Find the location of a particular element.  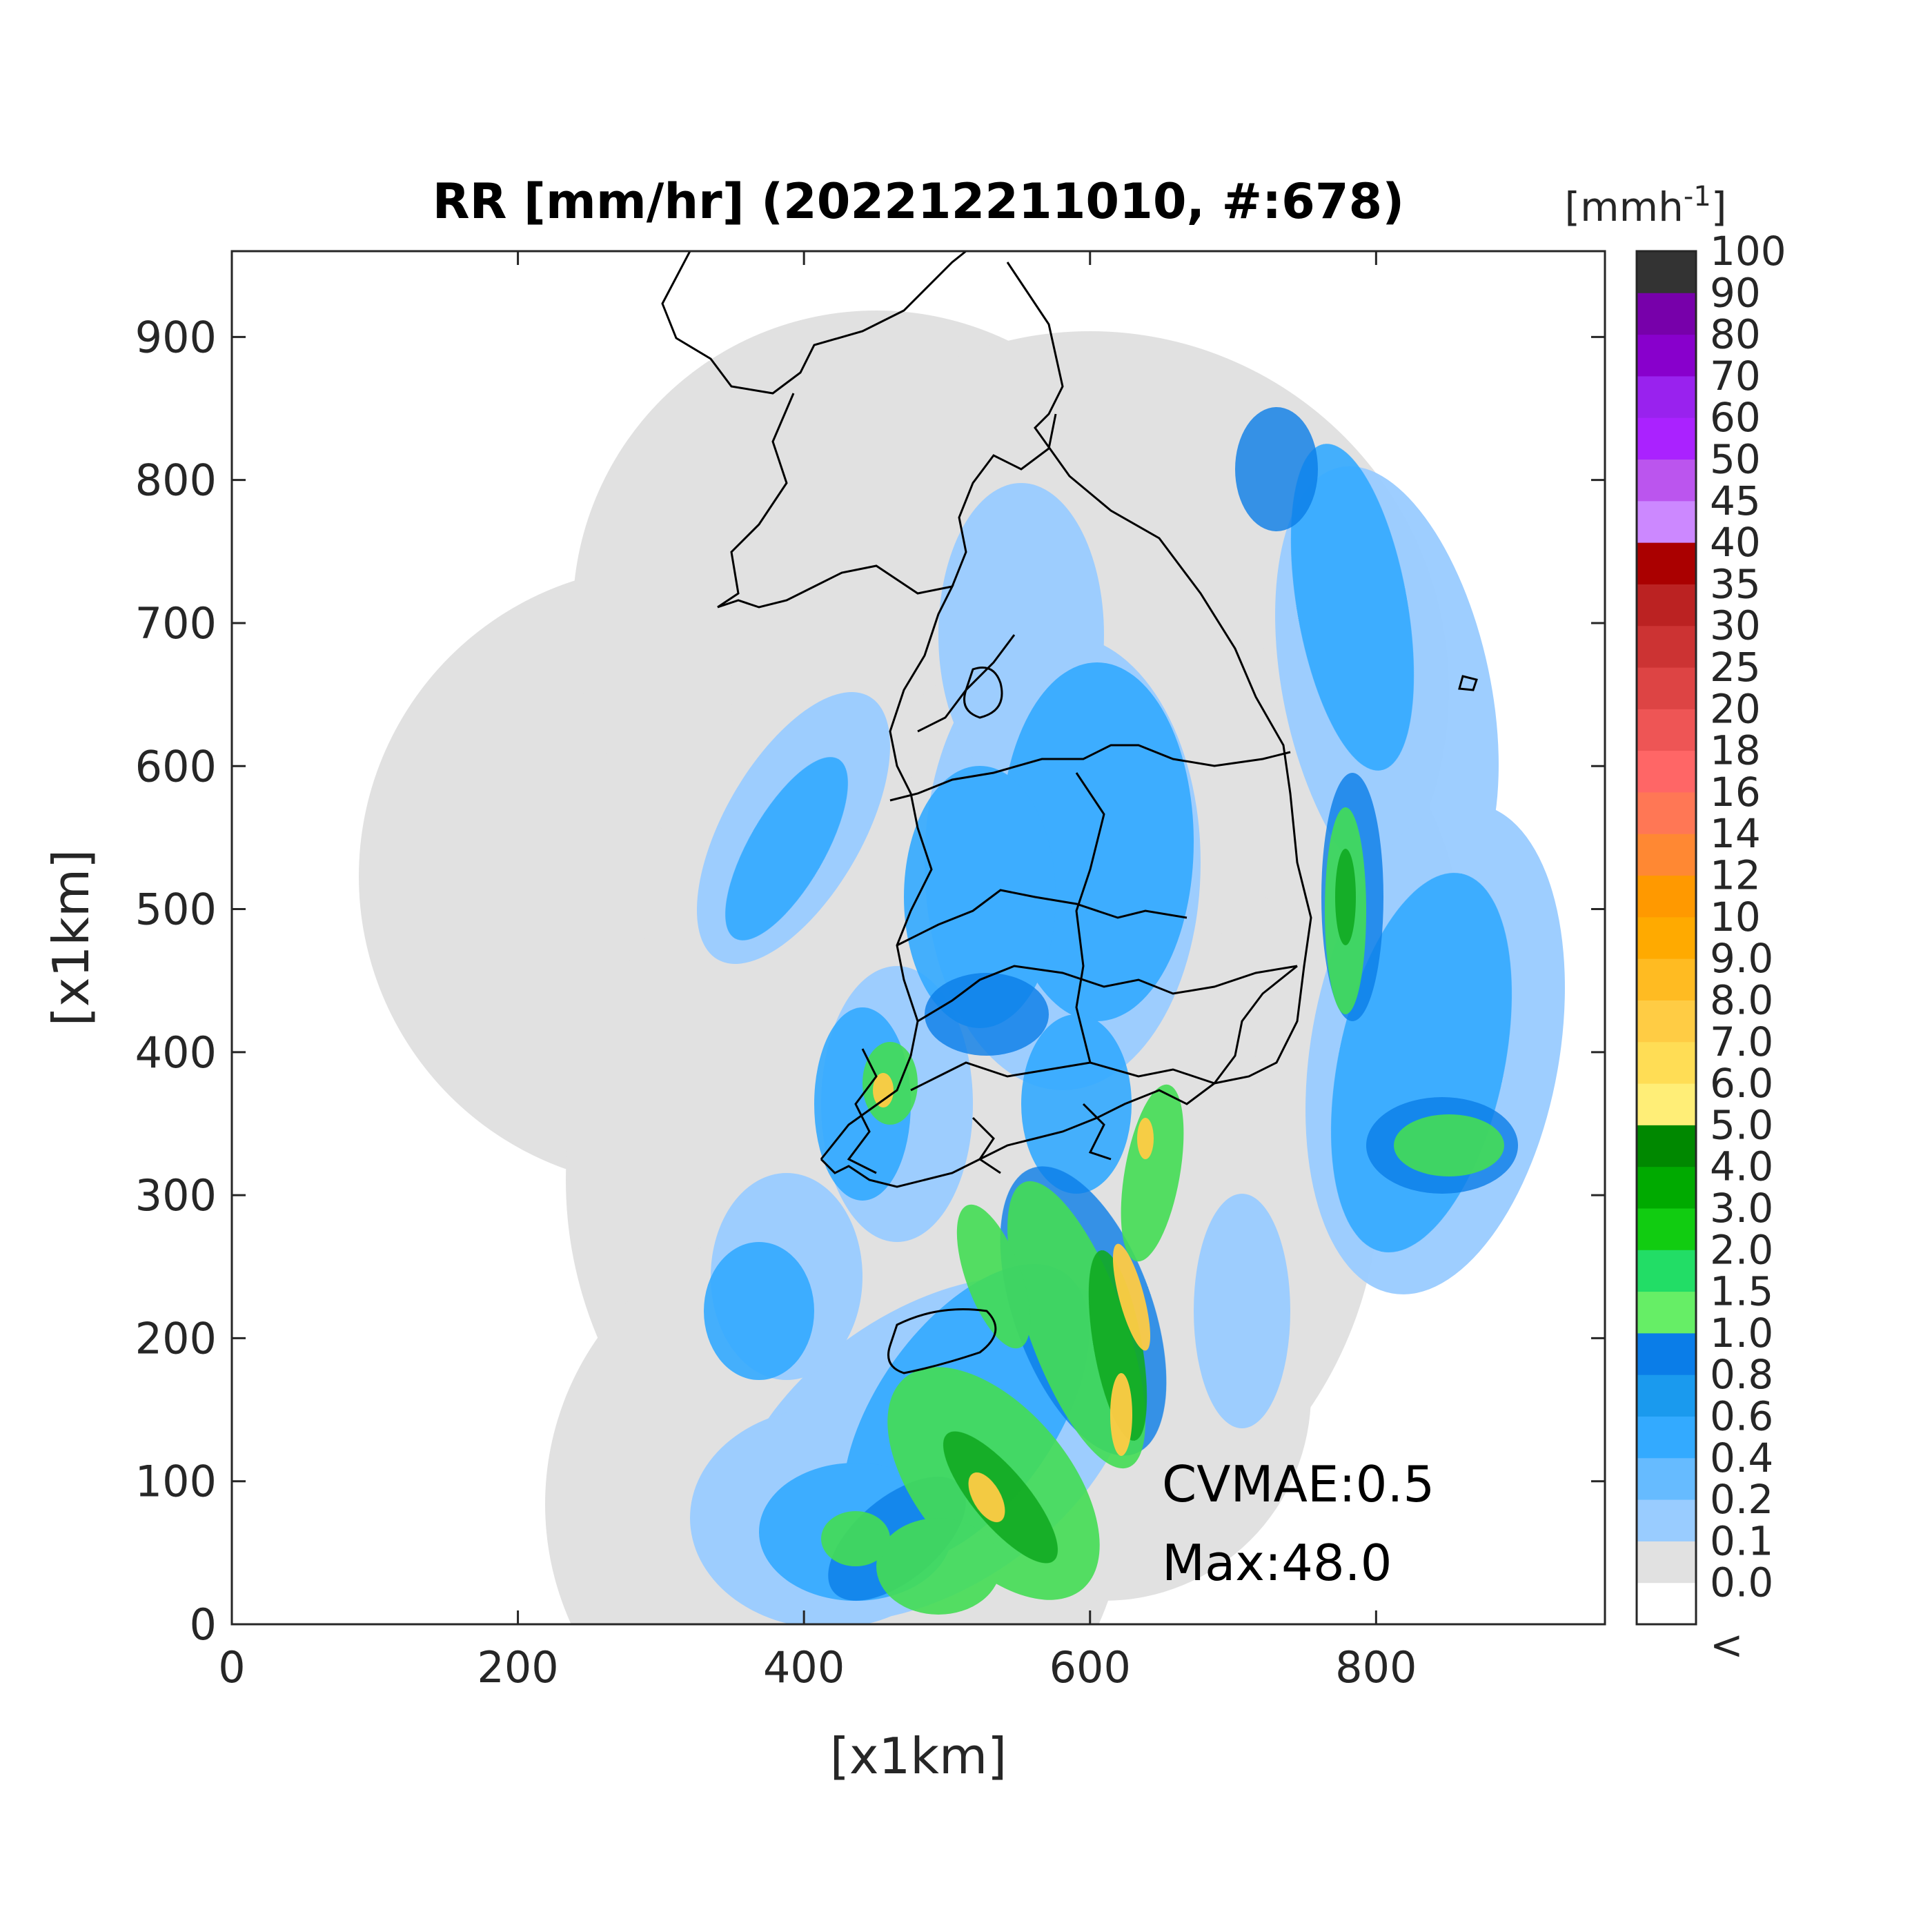

y-tick-label: 500 is located at coordinates (176, 910).